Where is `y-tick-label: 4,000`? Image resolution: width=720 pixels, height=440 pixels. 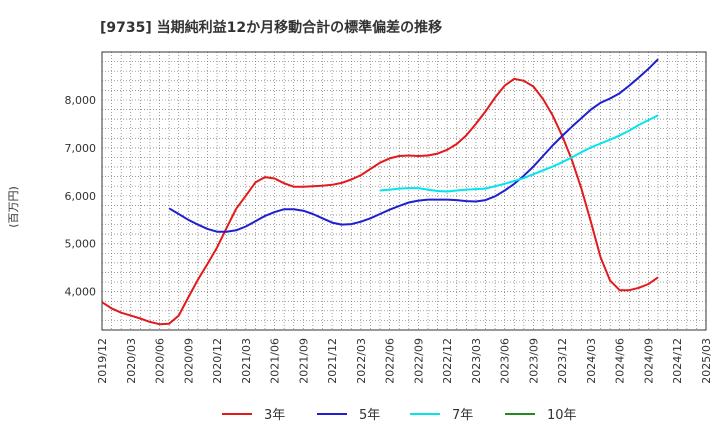
y-tick-label: 4,000 is located at coordinates (81, 292).